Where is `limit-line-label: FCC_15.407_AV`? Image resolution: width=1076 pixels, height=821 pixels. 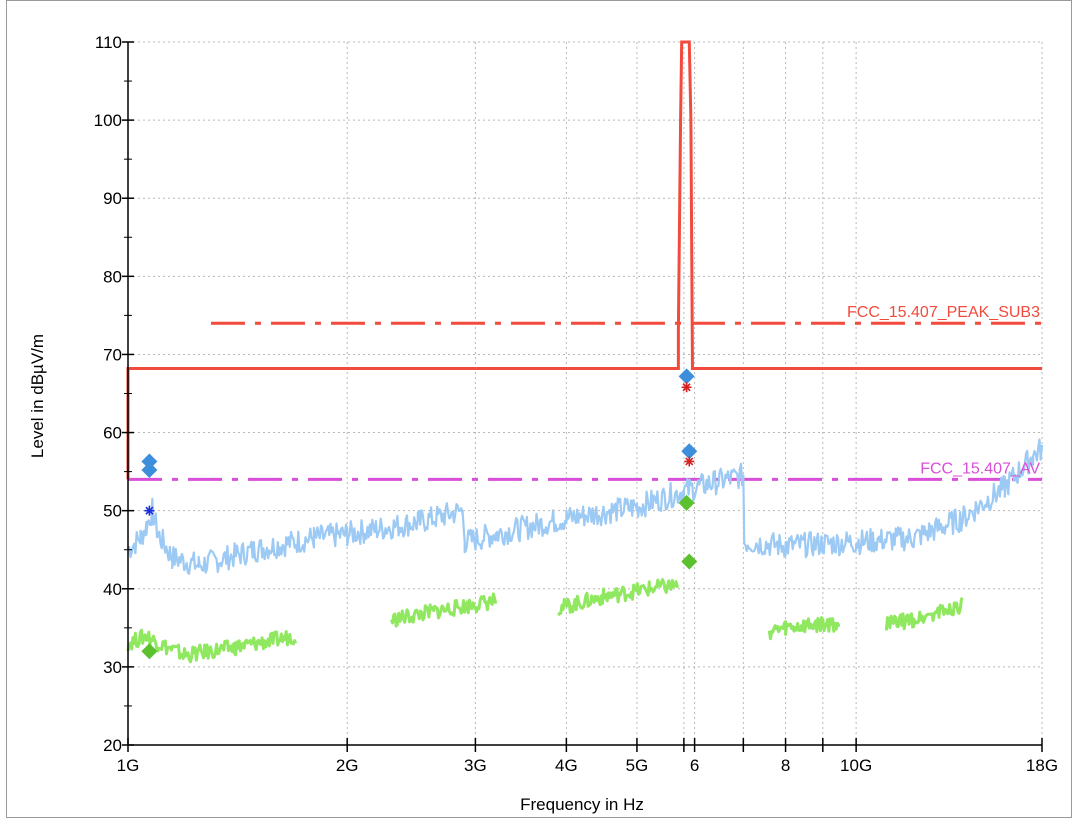 limit-line-label: FCC_15.407_AV is located at coordinates (980, 468).